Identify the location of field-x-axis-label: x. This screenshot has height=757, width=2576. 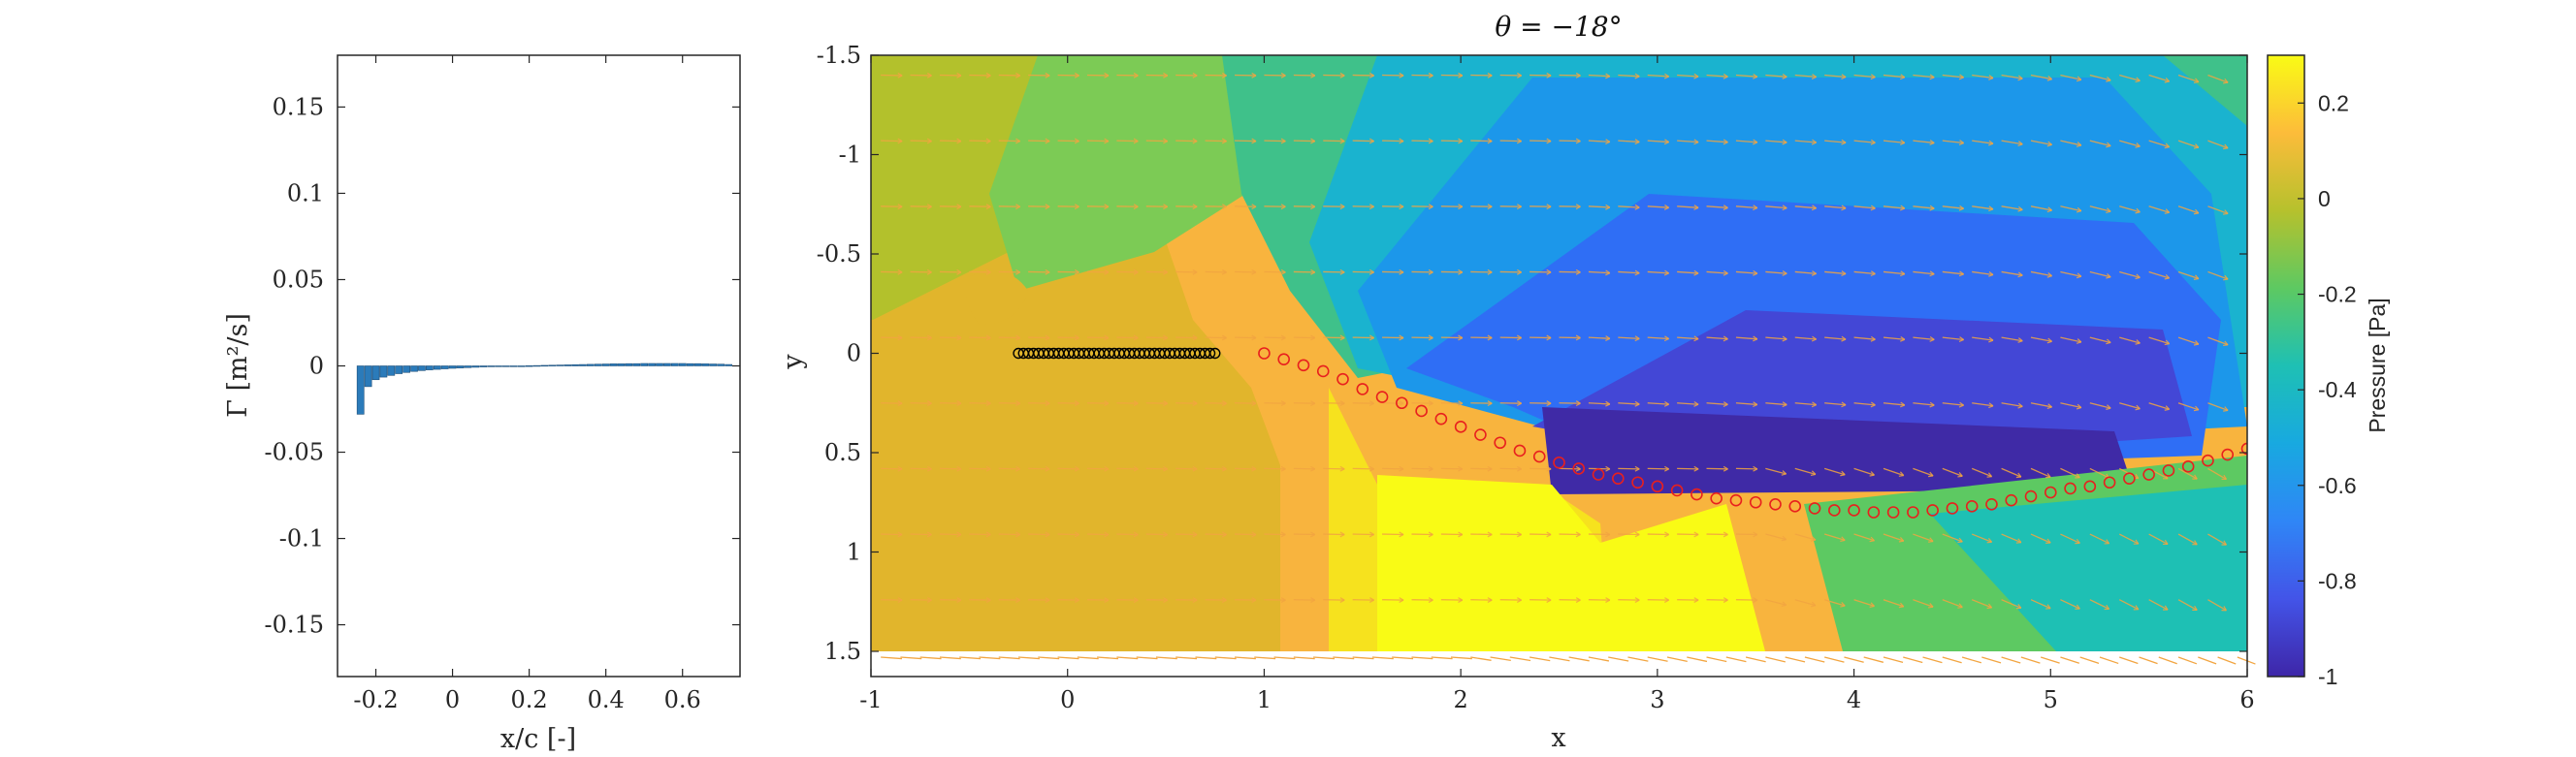
(1558, 738).